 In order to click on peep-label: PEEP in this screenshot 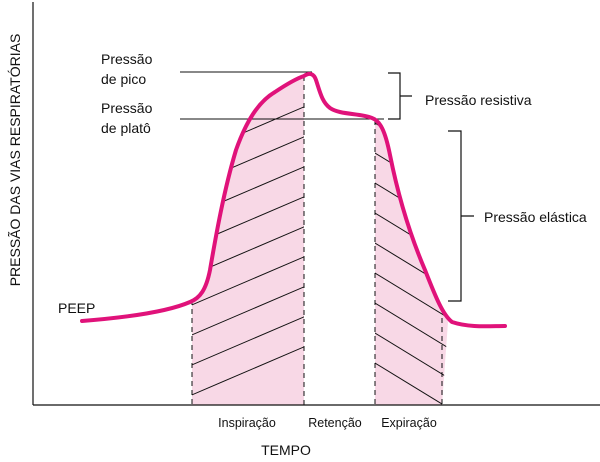, I will do `click(76, 308)`.